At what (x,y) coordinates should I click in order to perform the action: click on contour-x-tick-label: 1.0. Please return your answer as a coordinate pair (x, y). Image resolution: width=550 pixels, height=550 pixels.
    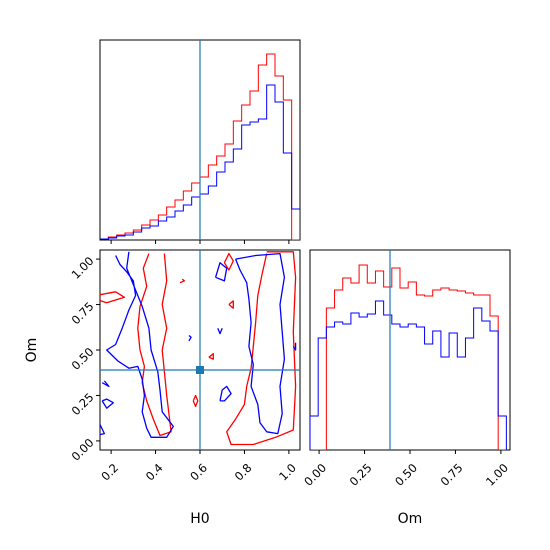
    Looking at the image, I should click on (287, 472).